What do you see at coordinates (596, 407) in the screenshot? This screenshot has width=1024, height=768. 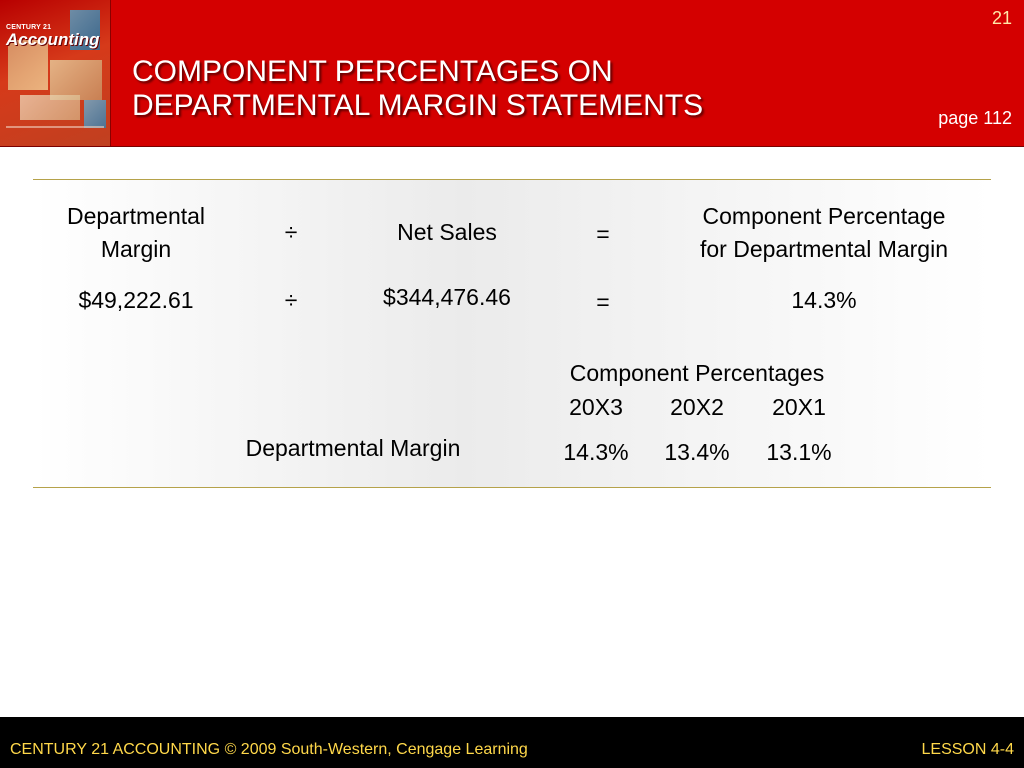 I see `year-20x3: 20X3` at bounding box center [596, 407].